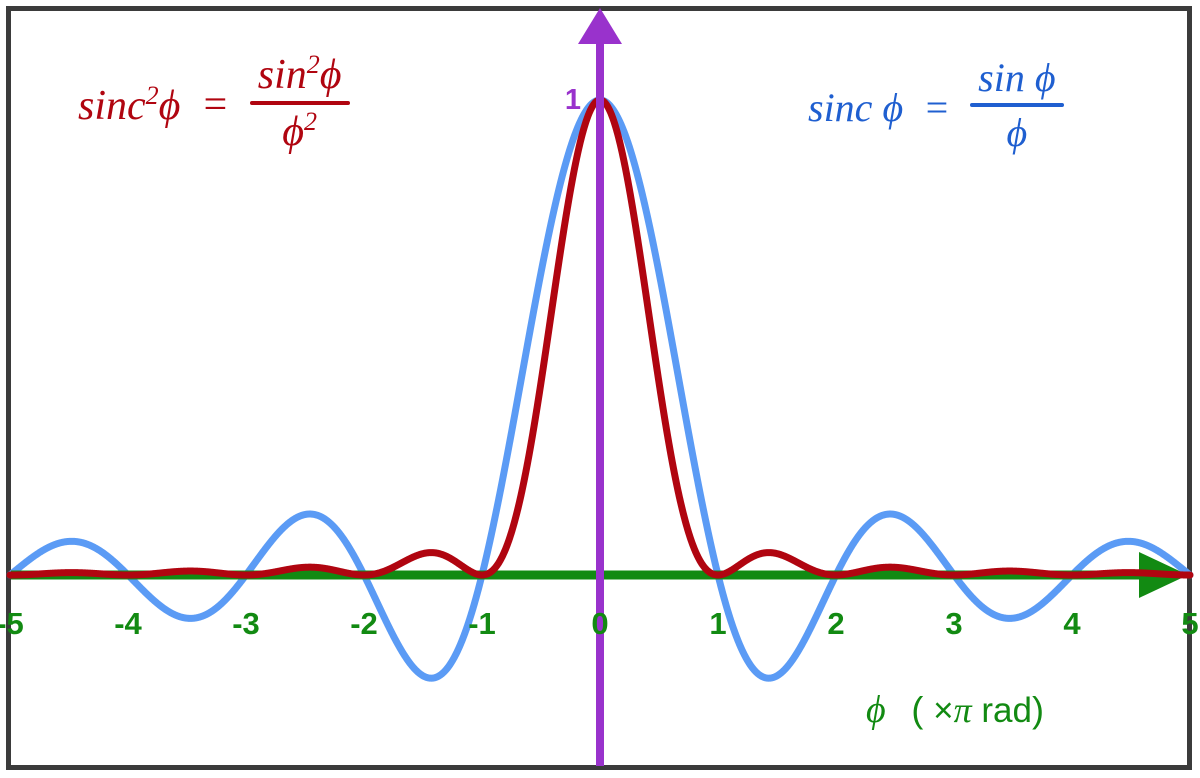  I want to click on sinc-squared-numerator: sin2ϕ, so click(300, 75).